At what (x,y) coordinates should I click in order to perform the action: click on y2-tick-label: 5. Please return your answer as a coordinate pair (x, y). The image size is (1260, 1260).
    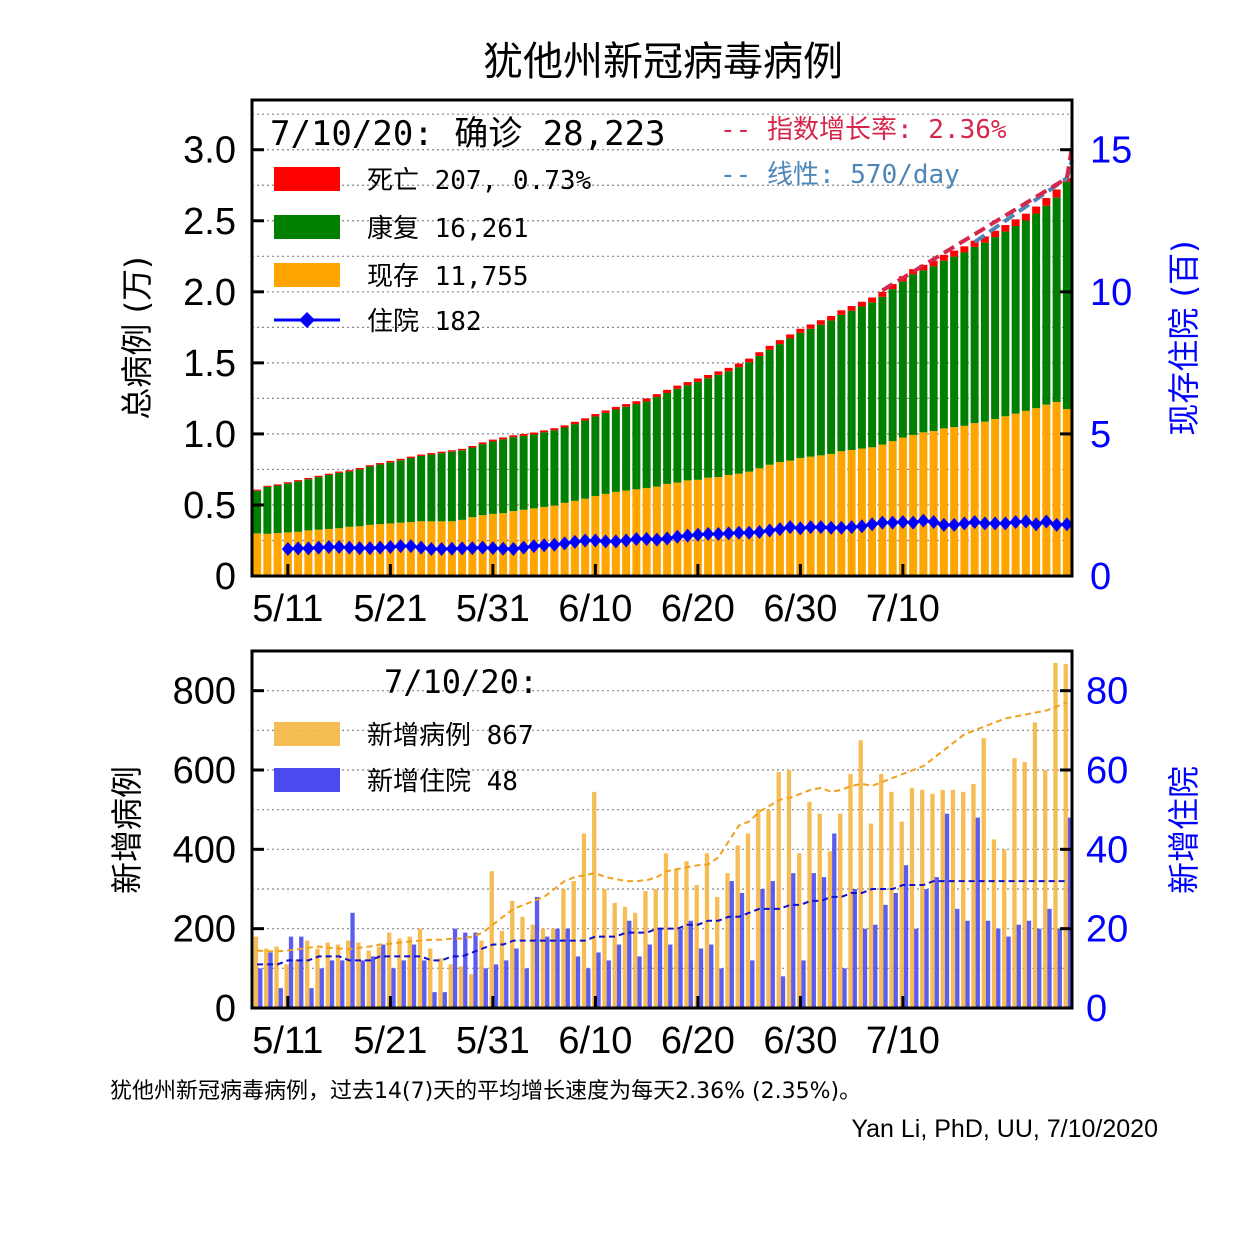
    Looking at the image, I should click on (1100, 435).